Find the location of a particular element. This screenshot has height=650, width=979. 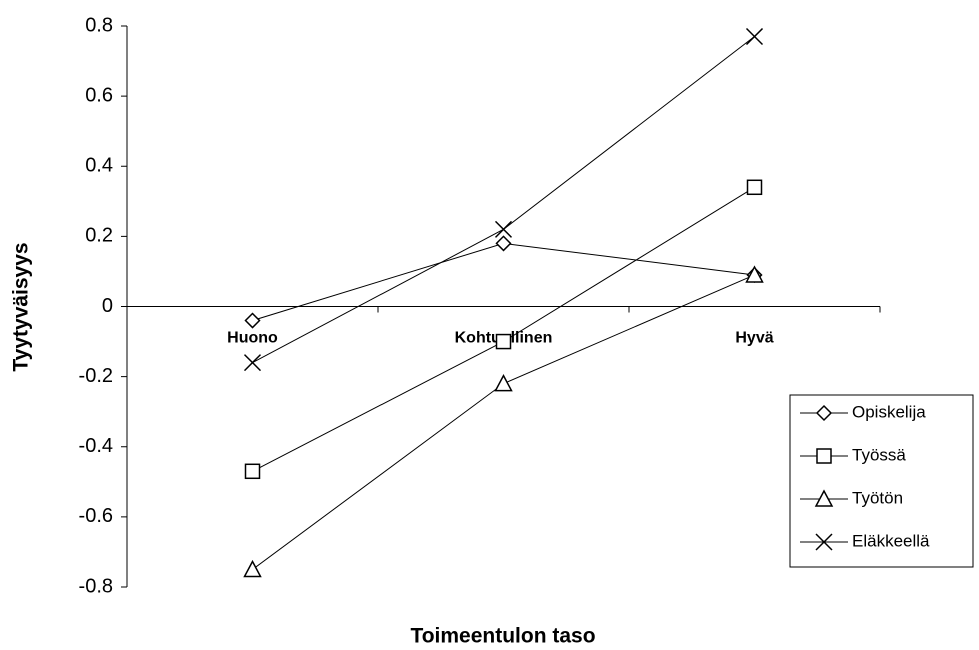

x-tick-label: Huono is located at coordinates (252, 338).